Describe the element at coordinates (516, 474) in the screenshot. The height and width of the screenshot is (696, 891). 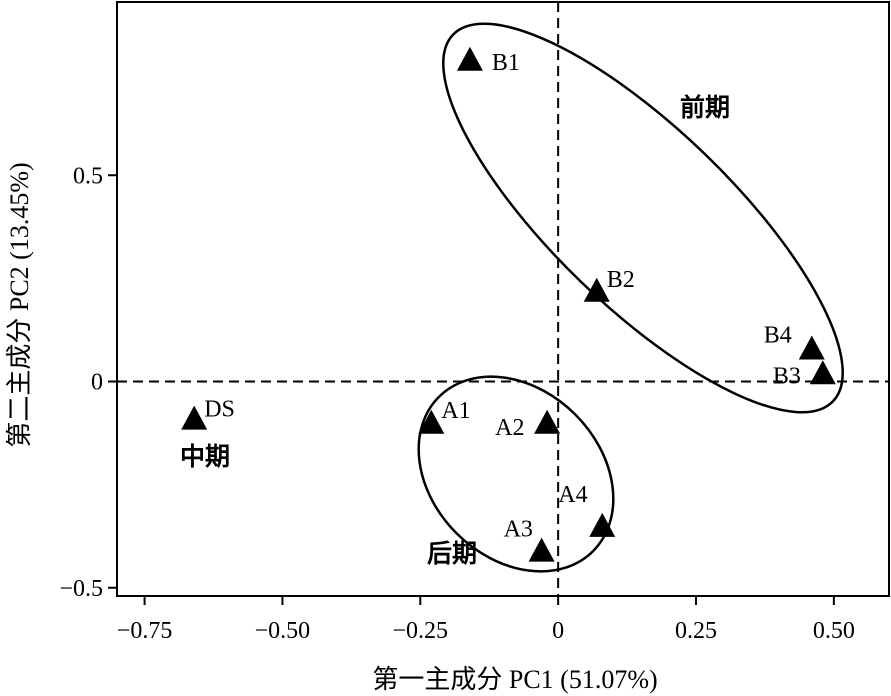
I see `cluster-ellipse-late` at that location.